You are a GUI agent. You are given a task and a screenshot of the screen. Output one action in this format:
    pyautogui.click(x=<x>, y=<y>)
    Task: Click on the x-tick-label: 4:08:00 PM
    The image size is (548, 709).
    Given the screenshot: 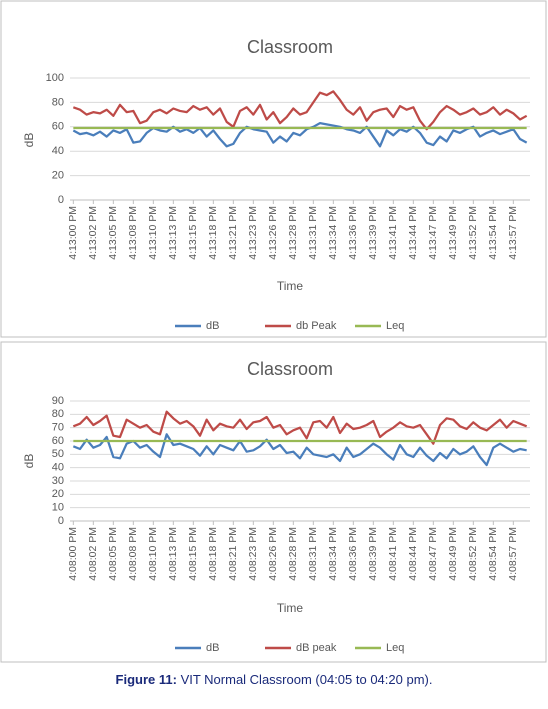 What is the action you would take?
    pyautogui.click(x=73, y=554)
    